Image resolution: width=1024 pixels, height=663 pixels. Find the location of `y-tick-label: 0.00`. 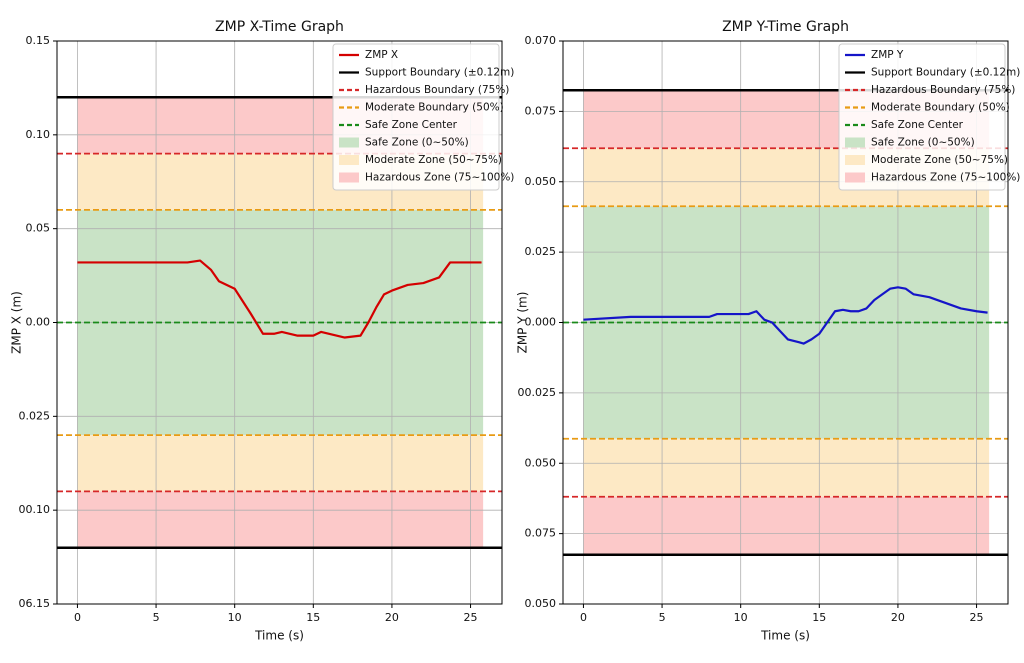

y-tick-label: 0.00 is located at coordinates (38, 322).